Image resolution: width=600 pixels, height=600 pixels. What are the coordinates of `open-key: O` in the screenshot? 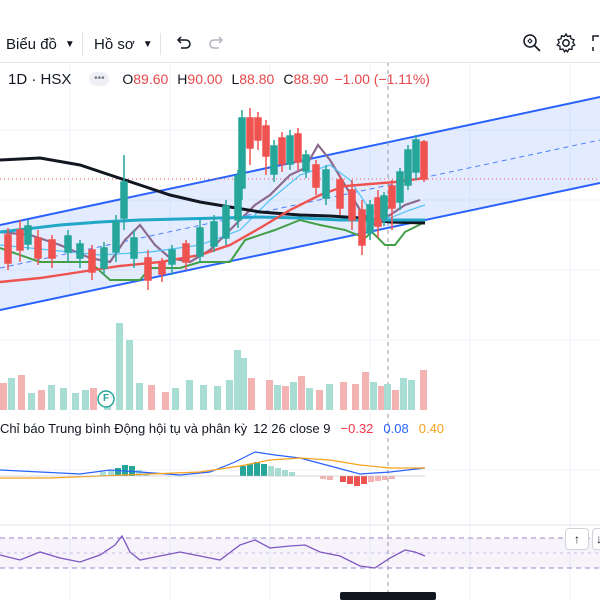 It's located at (128, 79).